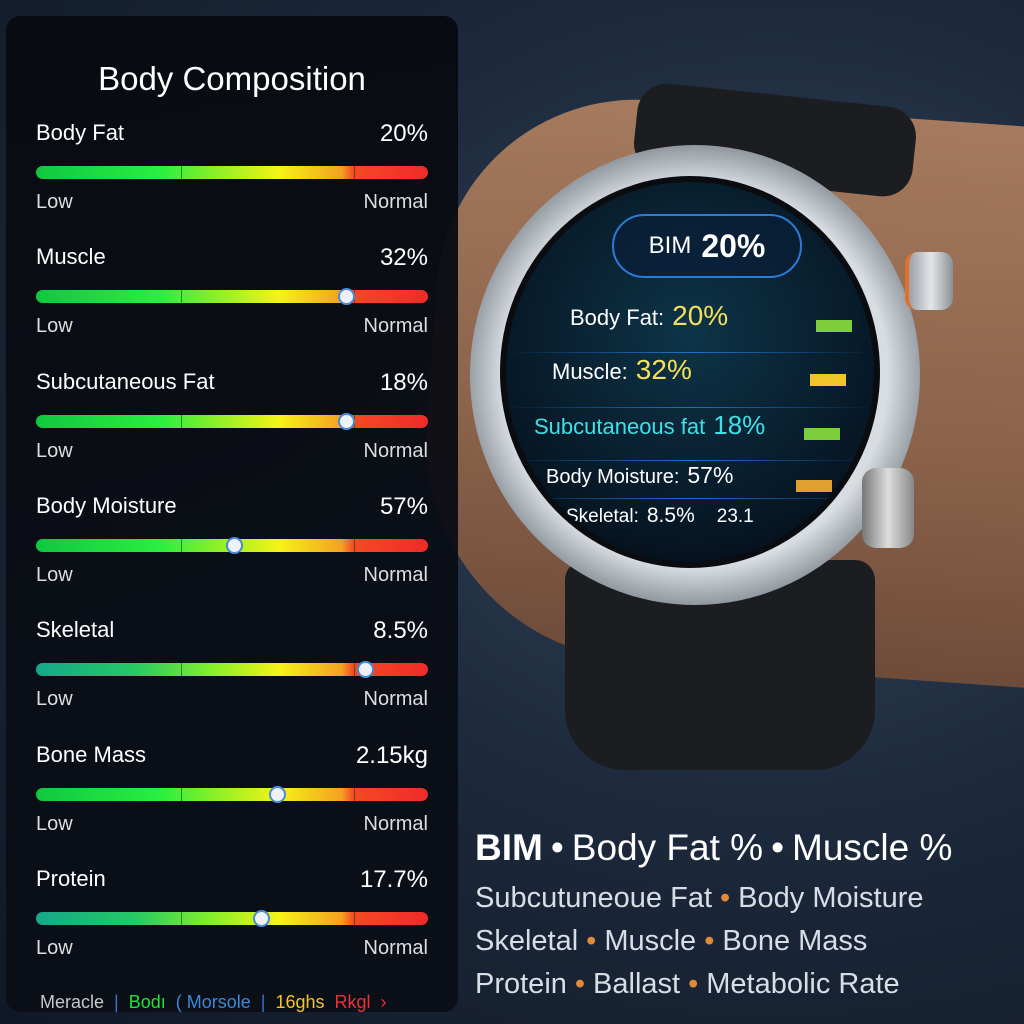 The image size is (1024, 1024). Describe the element at coordinates (590, 371) in the screenshot. I see `watch-row-label: Muscle:` at that location.